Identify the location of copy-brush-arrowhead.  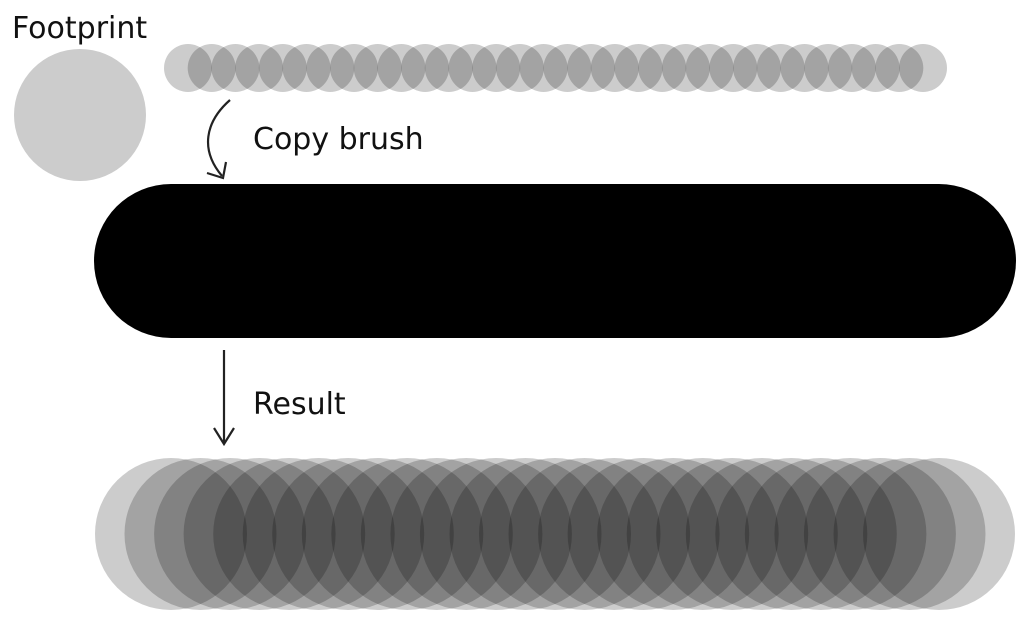
(217, 170).